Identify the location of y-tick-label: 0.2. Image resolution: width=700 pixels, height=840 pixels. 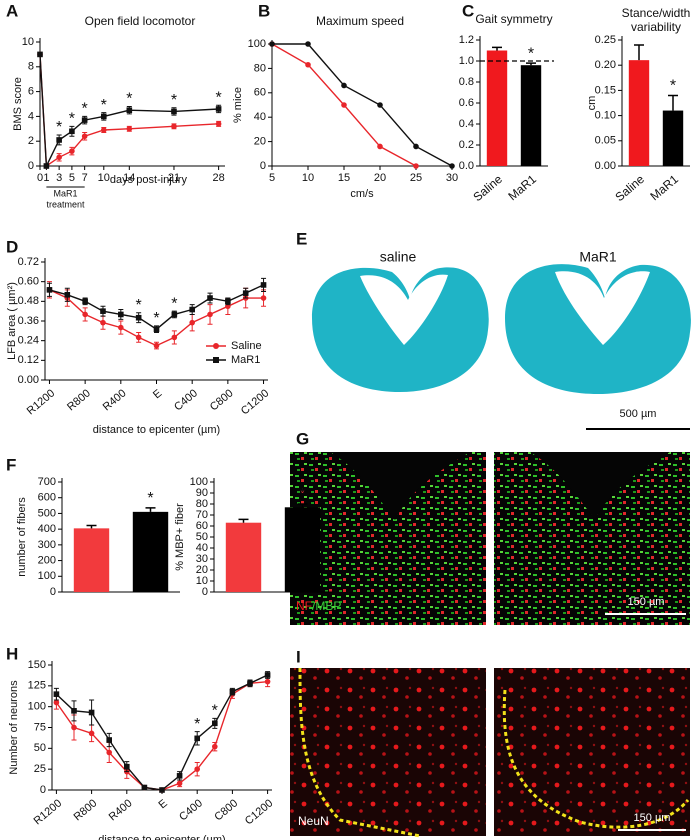
(466, 145).